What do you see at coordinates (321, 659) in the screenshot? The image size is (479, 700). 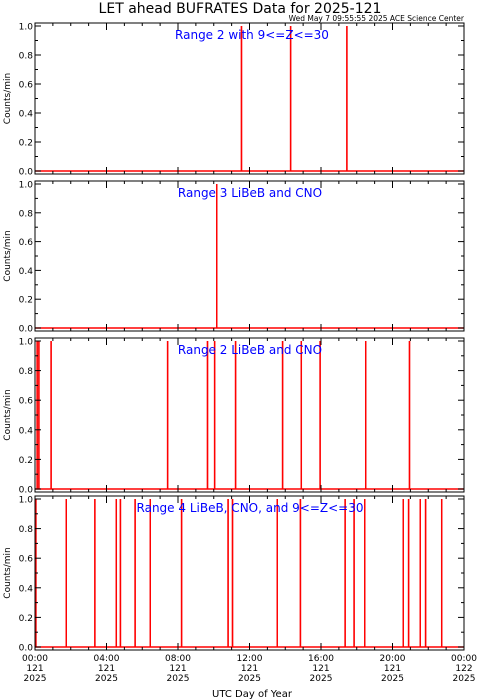 I see `x-tick-label-time: 16:00` at bounding box center [321, 659].